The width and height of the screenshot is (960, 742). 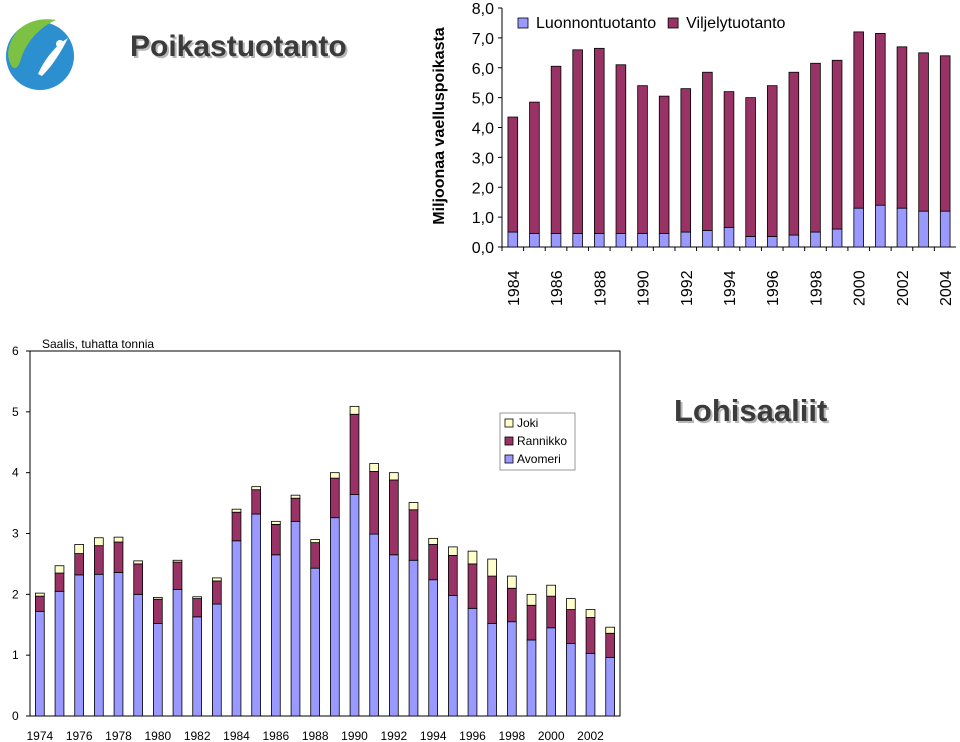 I want to click on bar-joki-2002, so click(x=590, y=613).